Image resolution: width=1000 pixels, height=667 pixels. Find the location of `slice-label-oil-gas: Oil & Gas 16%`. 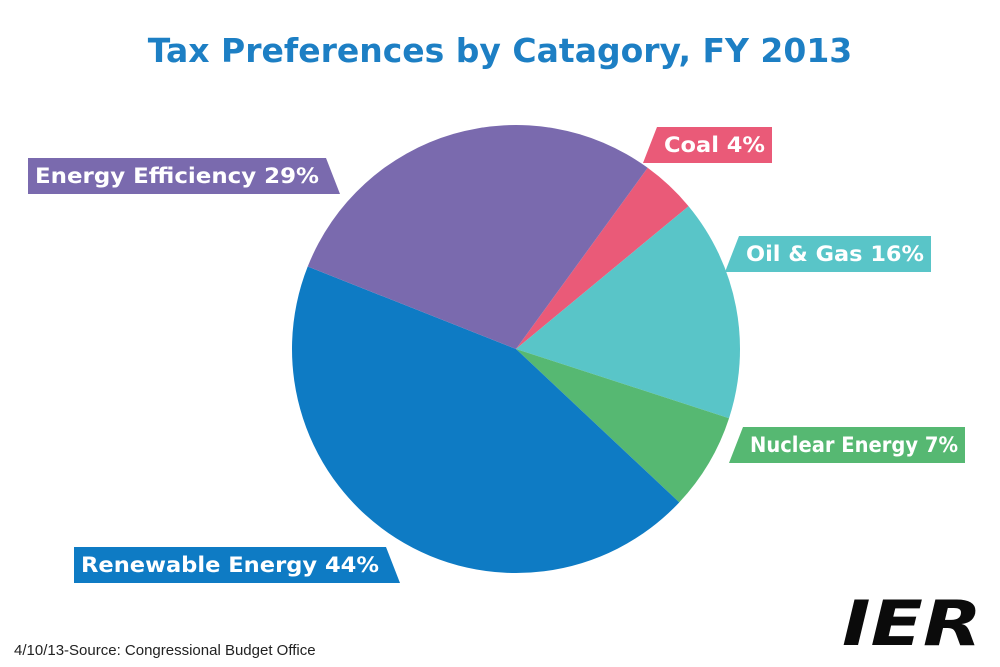

slice-label-oil-gas: Oil & Gas 16% is located at coordinates (828, 254).